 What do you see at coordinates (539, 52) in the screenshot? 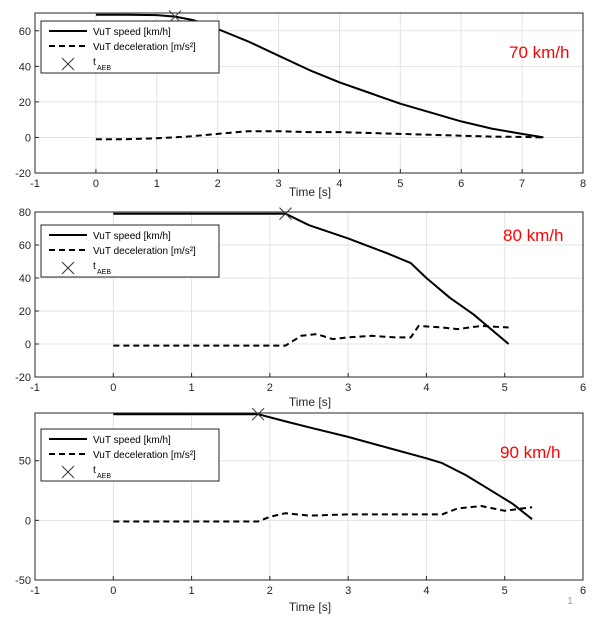
I see `speed-annotation: 70 km/h` at bounding box center [539, 52].